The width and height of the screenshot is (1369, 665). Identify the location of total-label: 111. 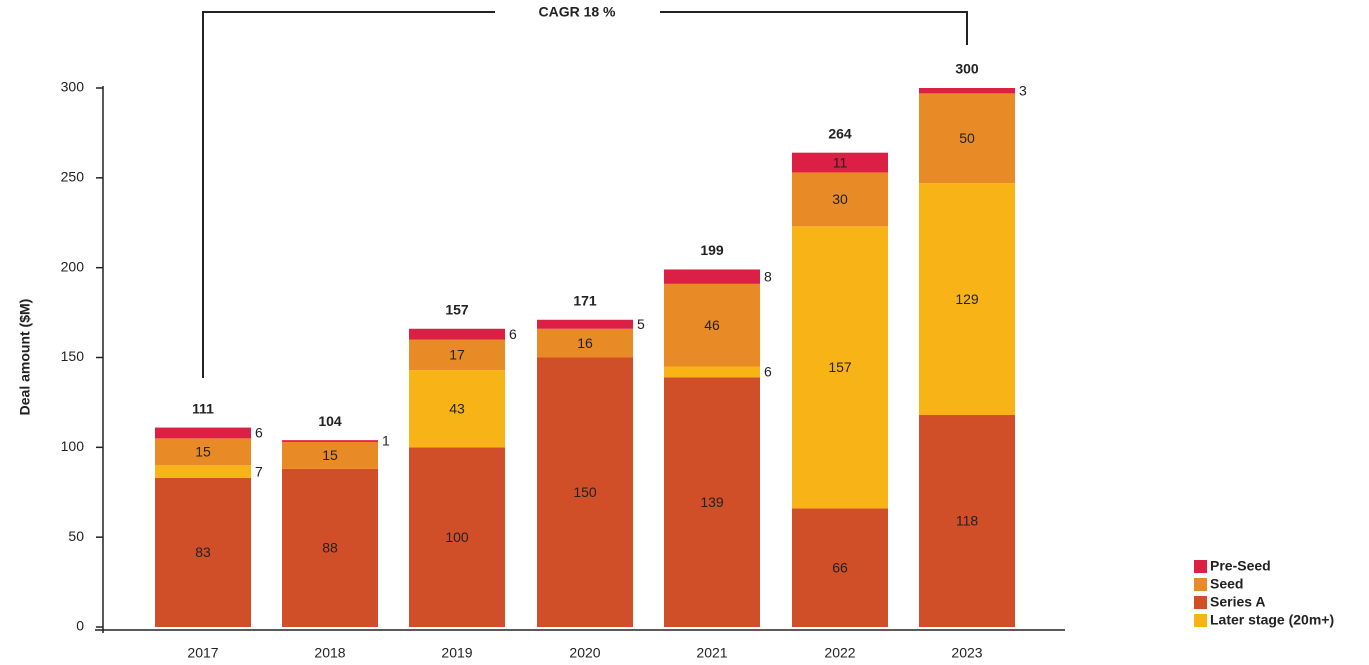
(203, 408).